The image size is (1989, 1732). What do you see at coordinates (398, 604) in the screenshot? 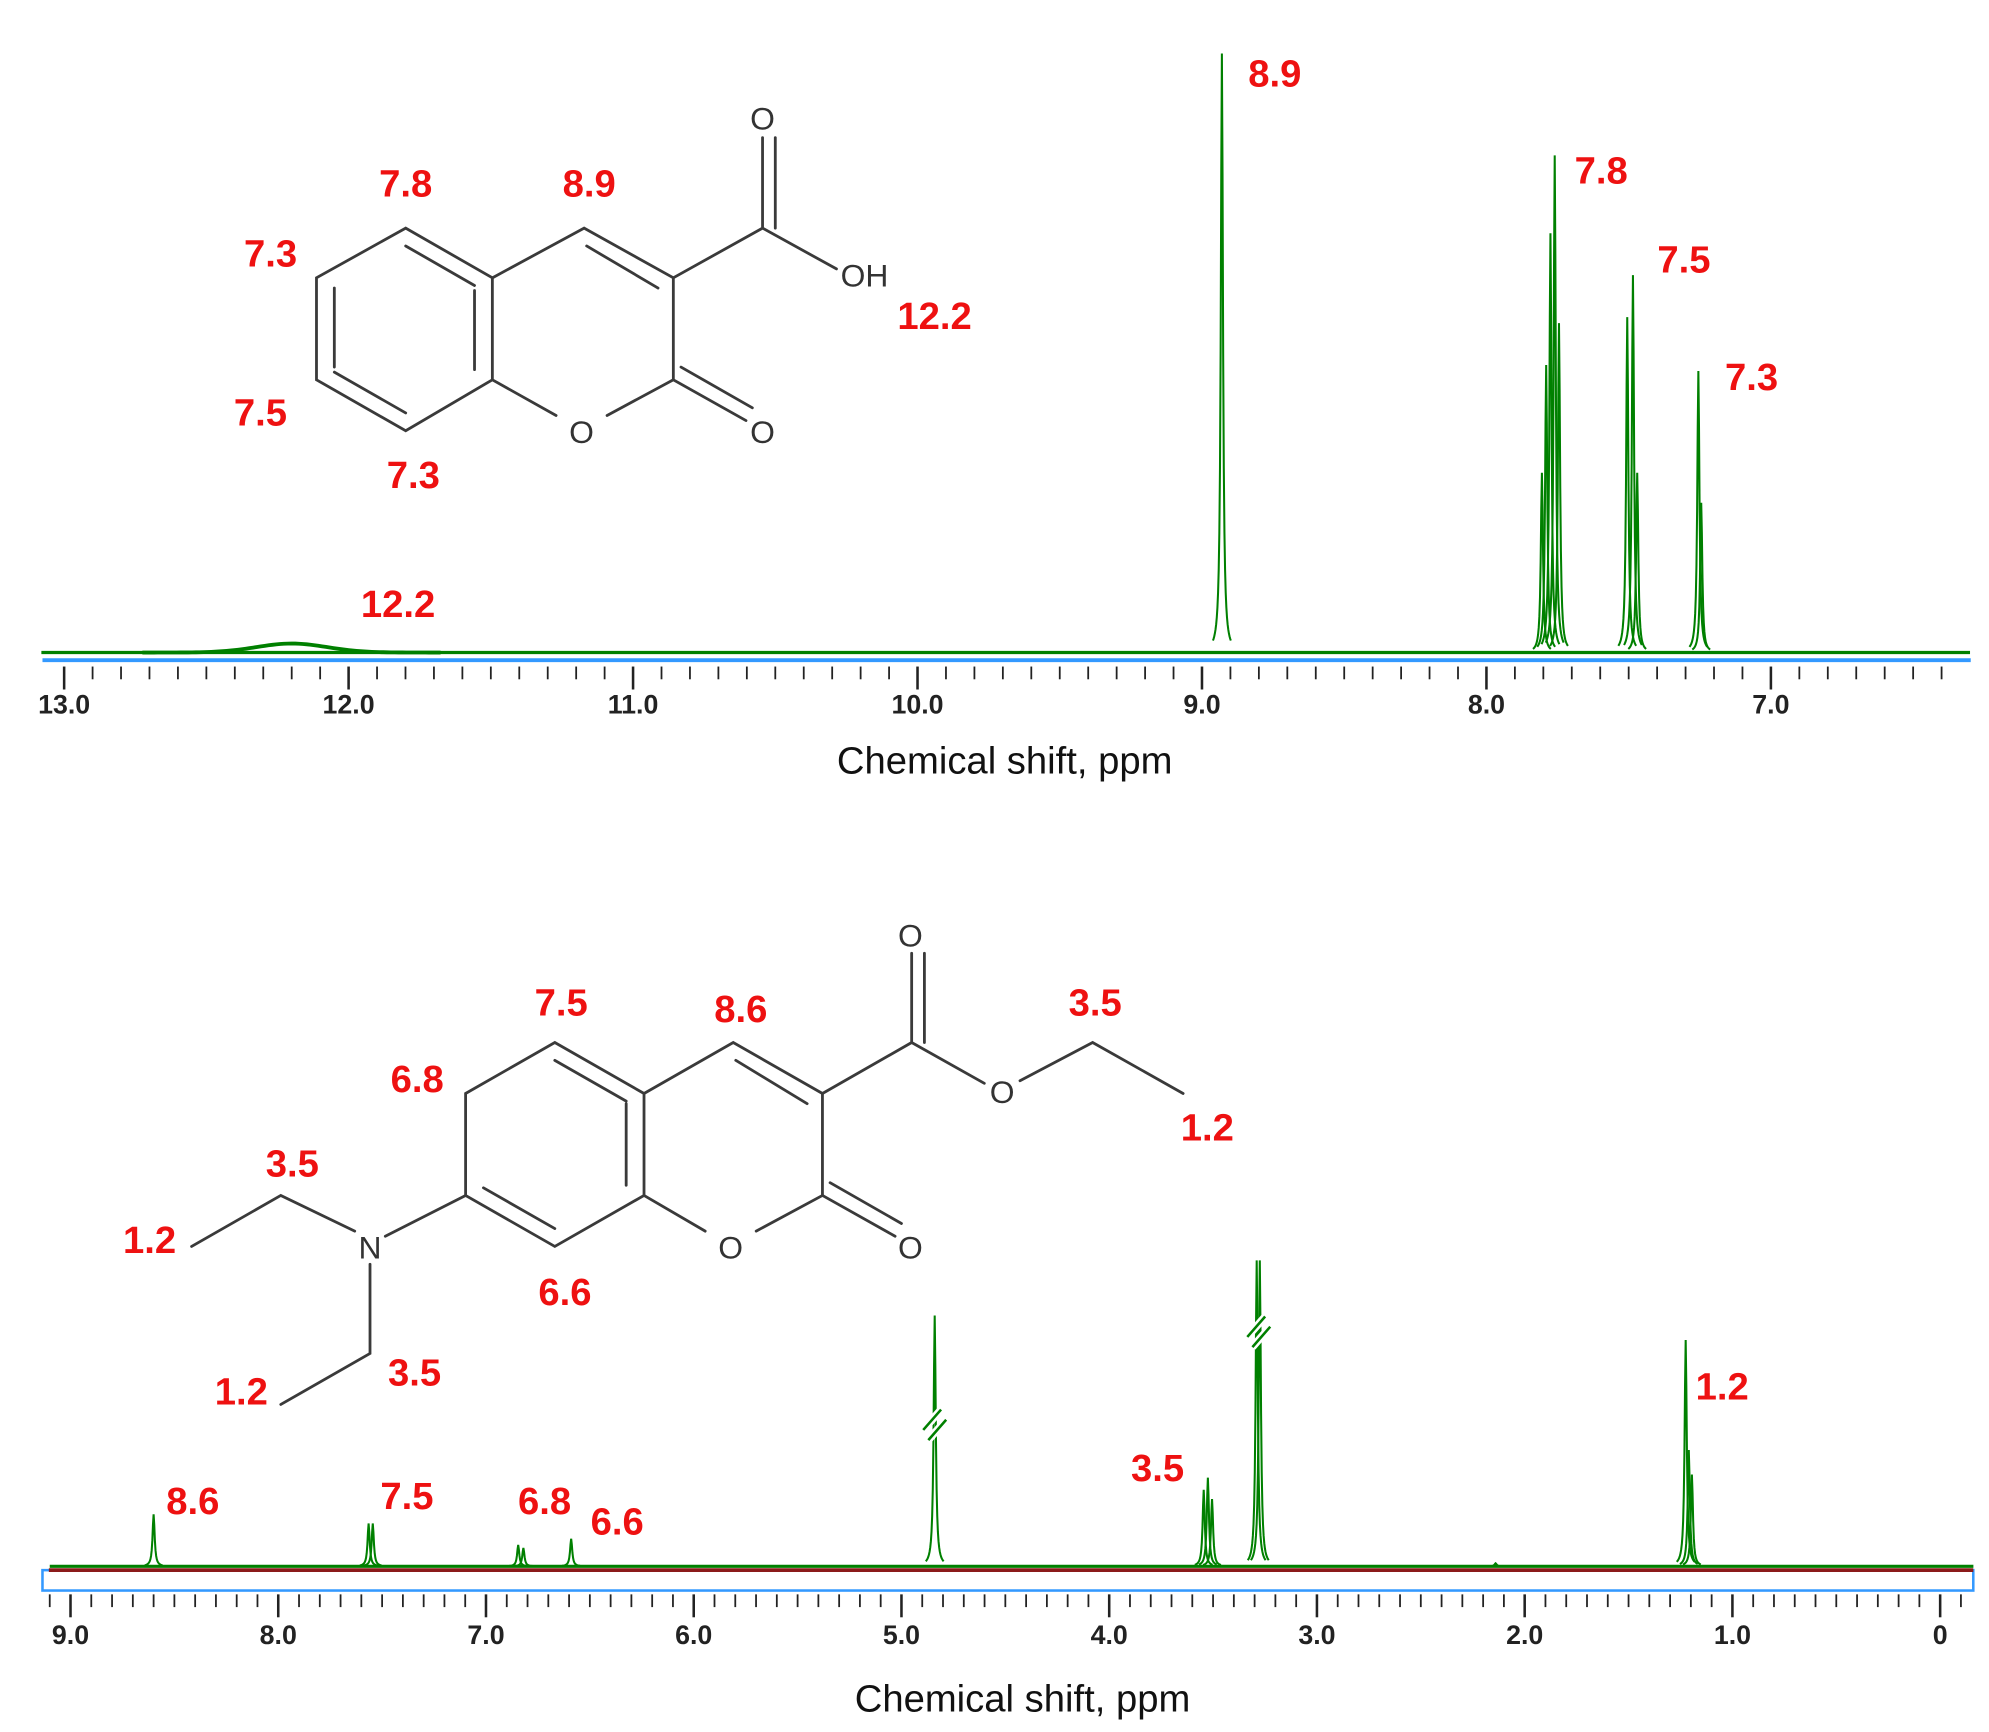
I see `peak-label: 12.2` at bounding box center [398, 604].